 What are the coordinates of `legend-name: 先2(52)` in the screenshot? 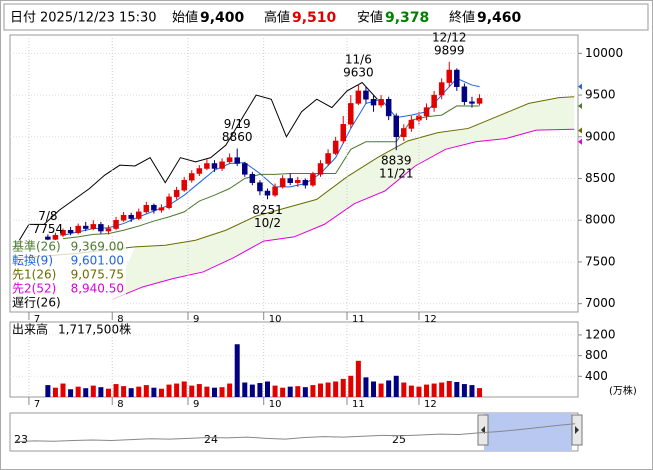 It's located at (34, 289).